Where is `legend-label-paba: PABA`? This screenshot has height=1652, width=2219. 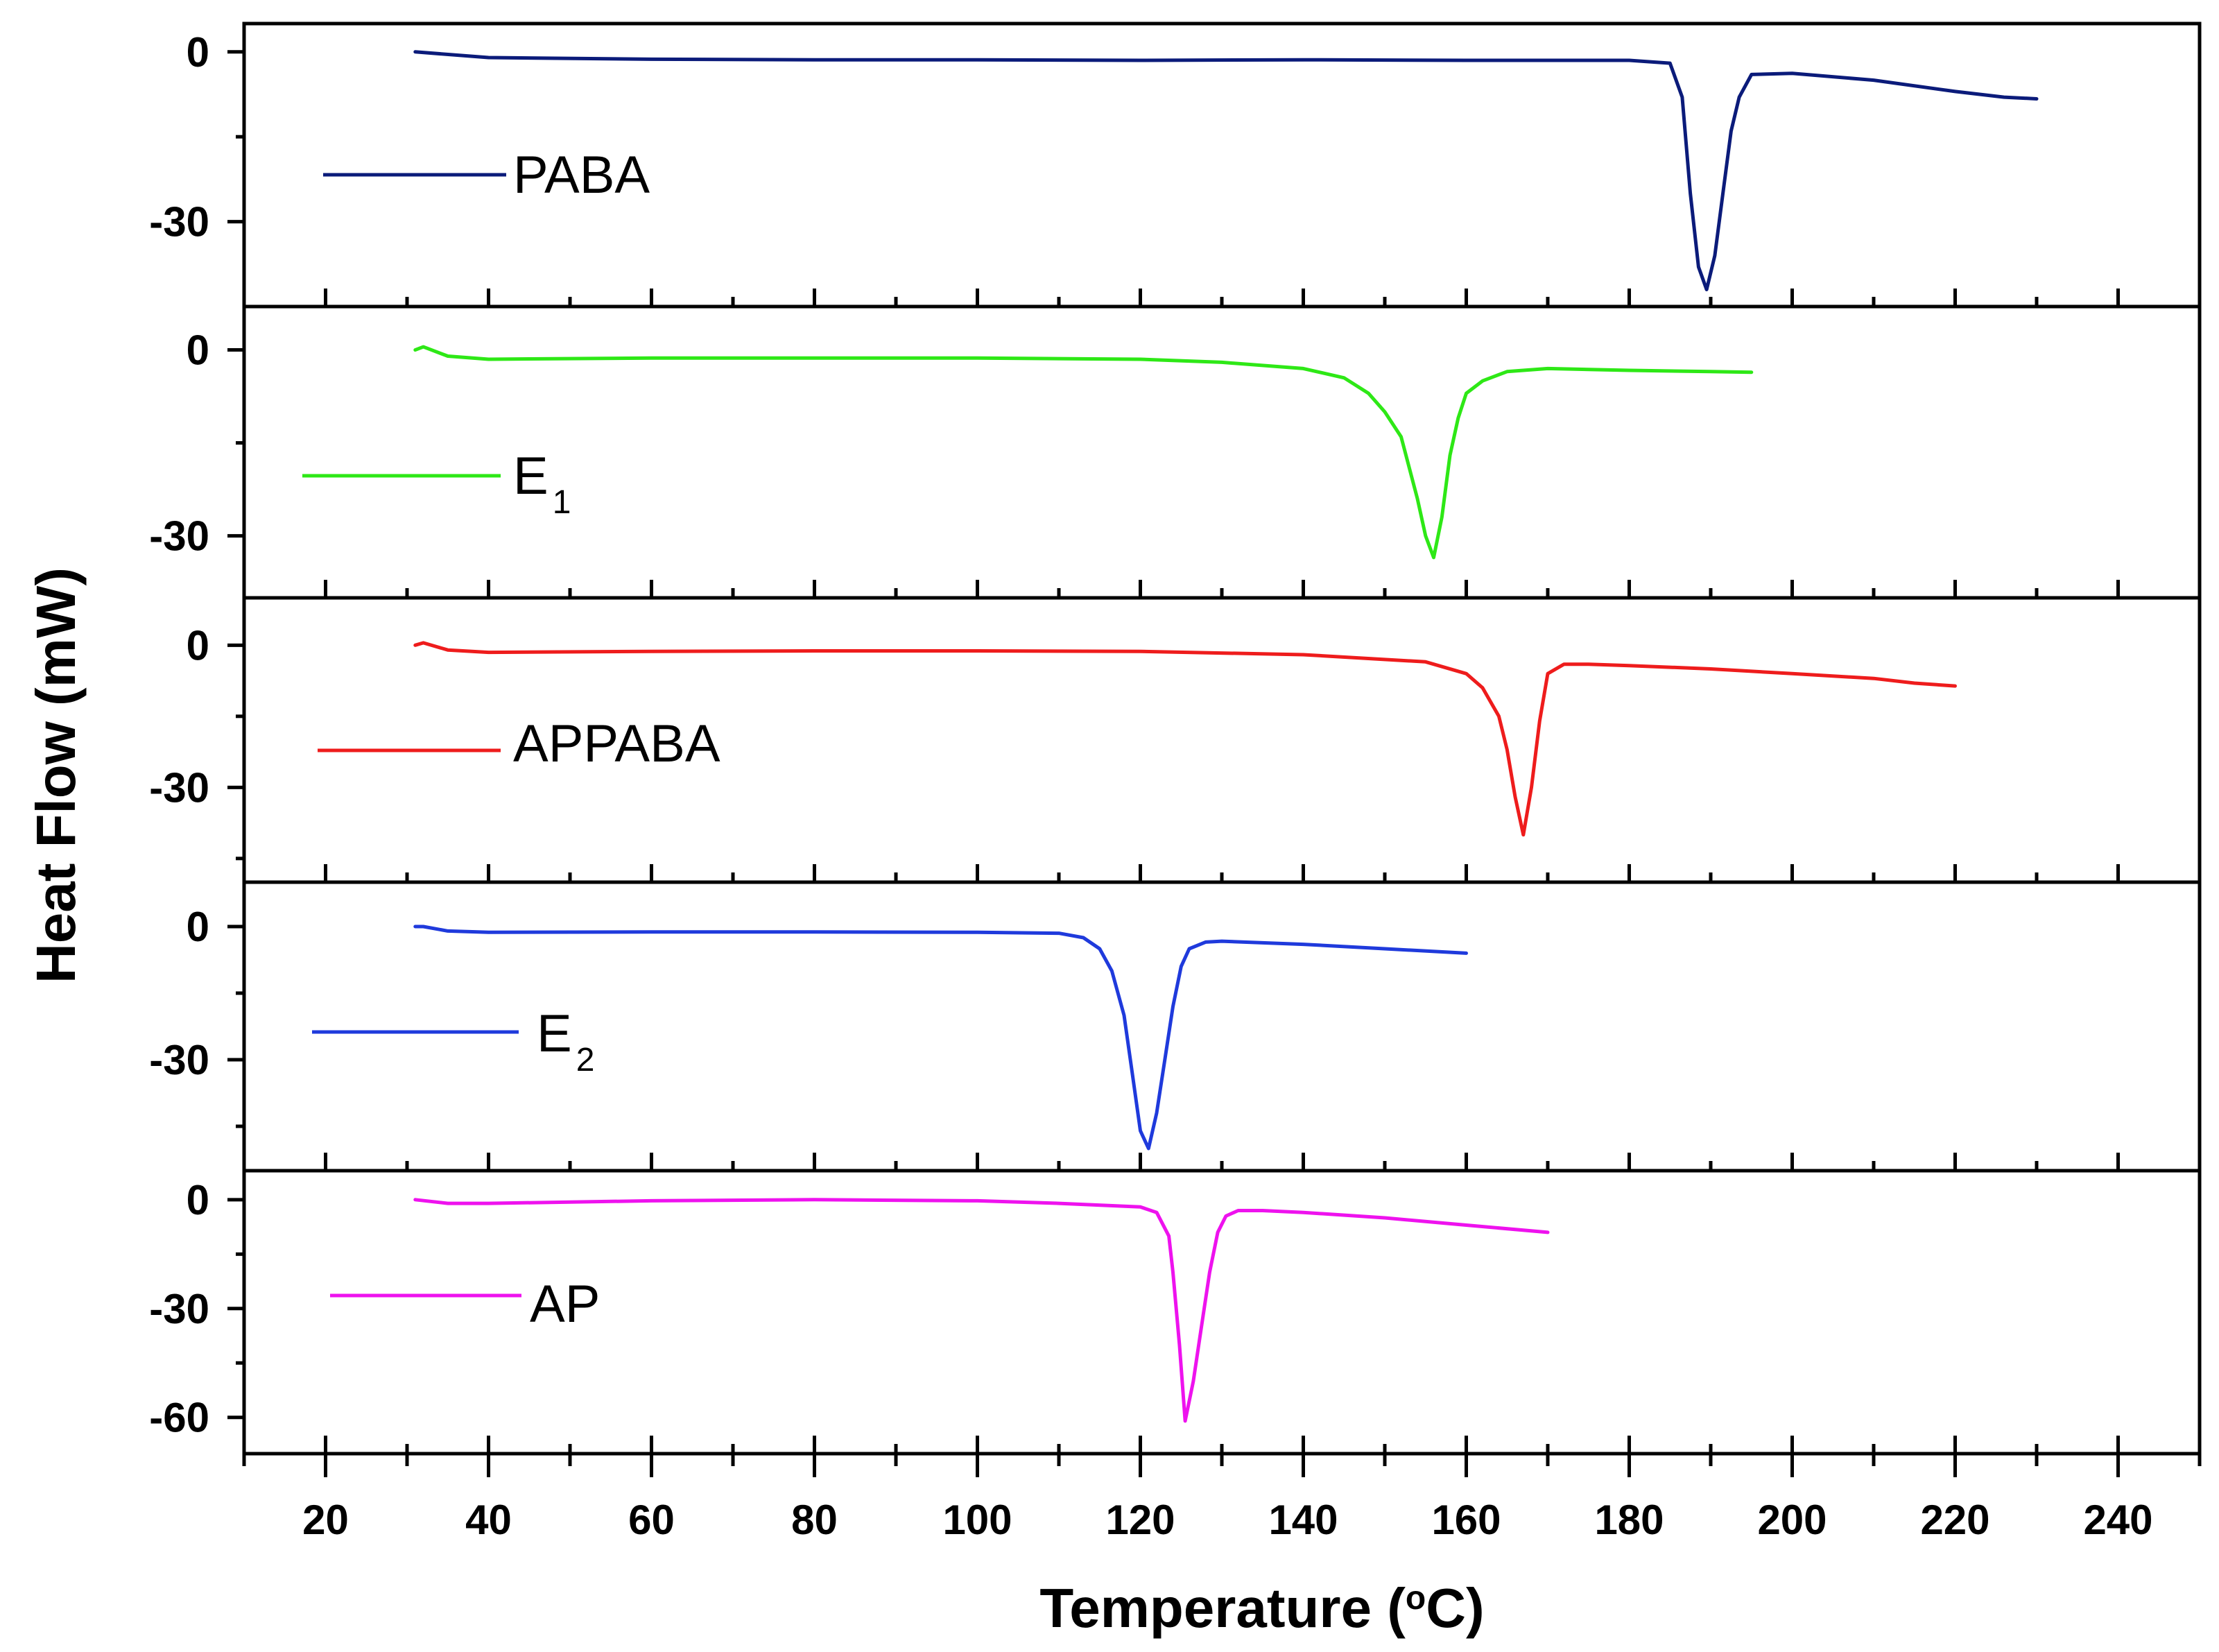
legend-label-paba: PABA is located at coordinates (581, 175).